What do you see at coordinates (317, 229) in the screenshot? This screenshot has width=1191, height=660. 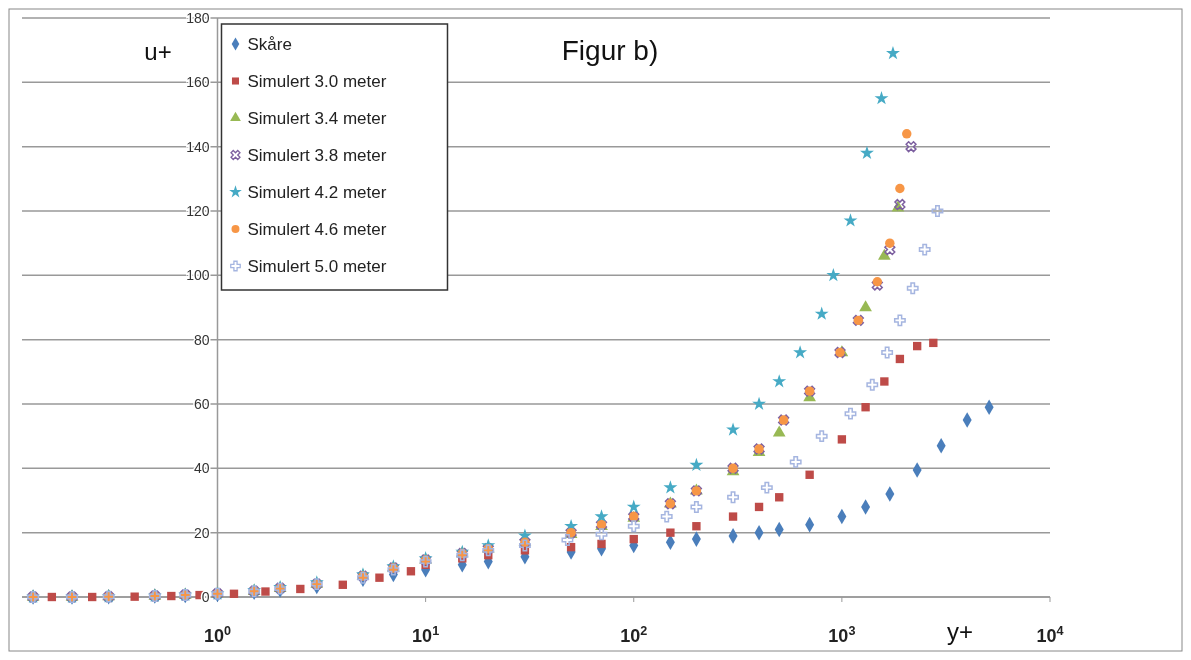 I see `legend-label: Simulert 4.6 meter` at bounding box center [317, 229].